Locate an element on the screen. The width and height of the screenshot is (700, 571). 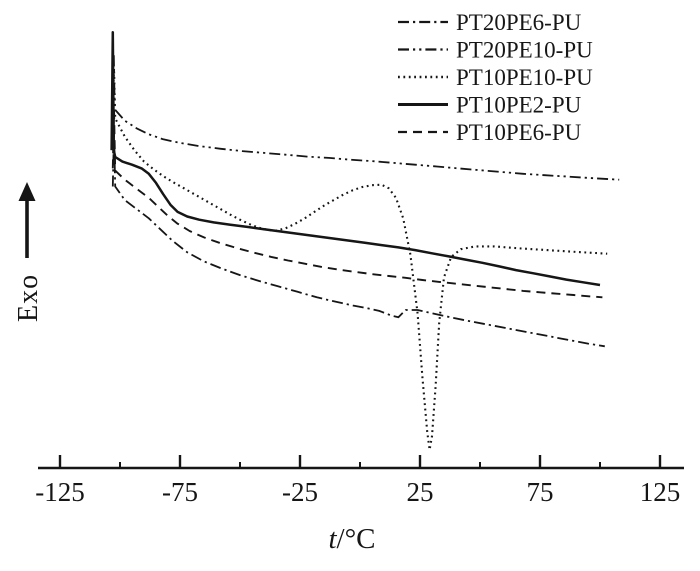
x-axis-title-symbol: t is located at coordinates (332, 539).